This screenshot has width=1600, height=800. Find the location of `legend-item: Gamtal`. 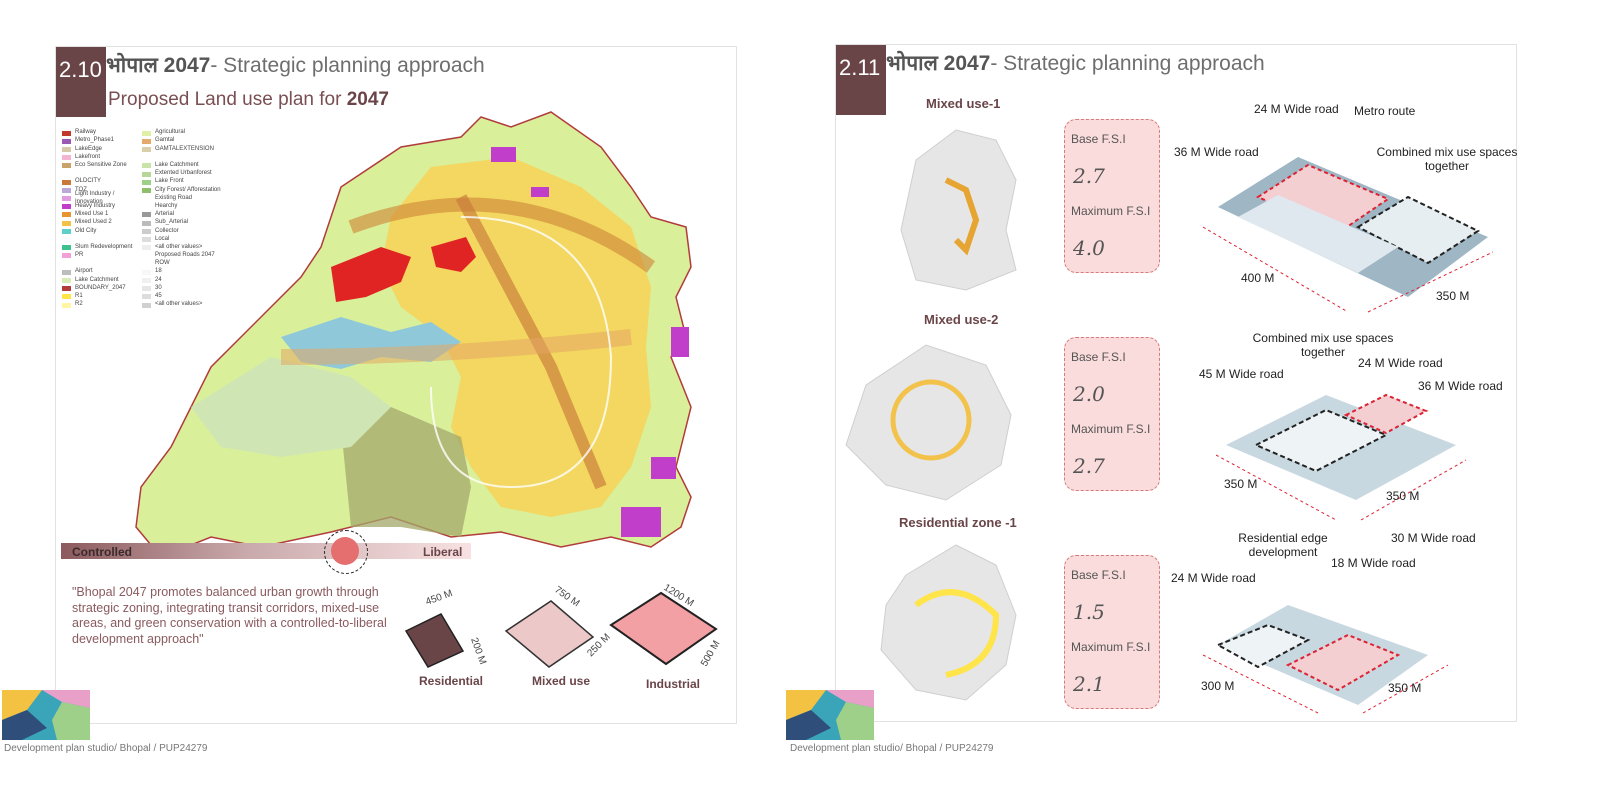

legend-item: Gamtal is located at coordinates (186, 141).